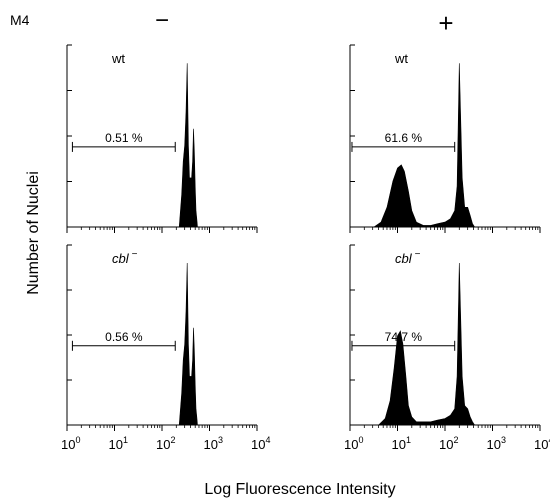 The height and width of the screenshot is (500, 550). What do you see at coordinates (162, 20) in the screenshot?
I see `column-header-minus: −` at bounding box center [162, 20].